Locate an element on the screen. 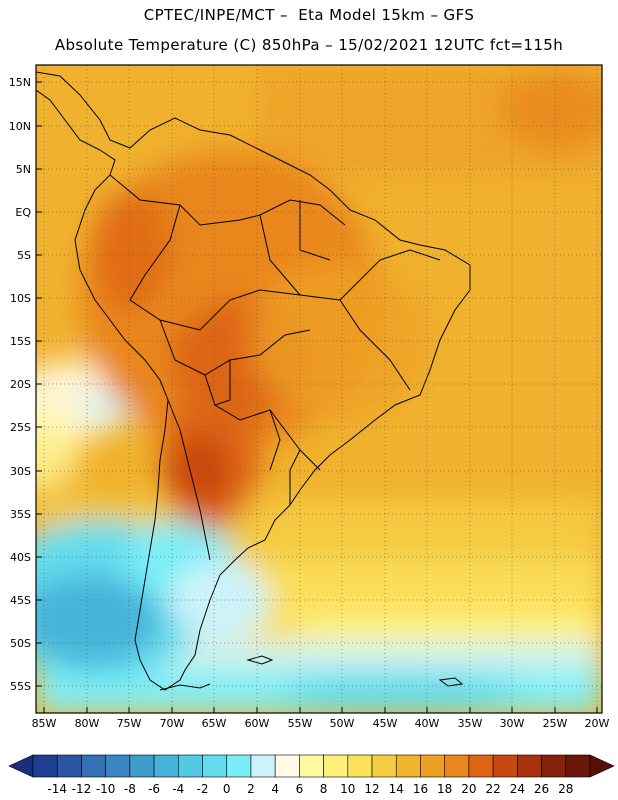  lon-label: 85W is located at coordinates (44, 723).